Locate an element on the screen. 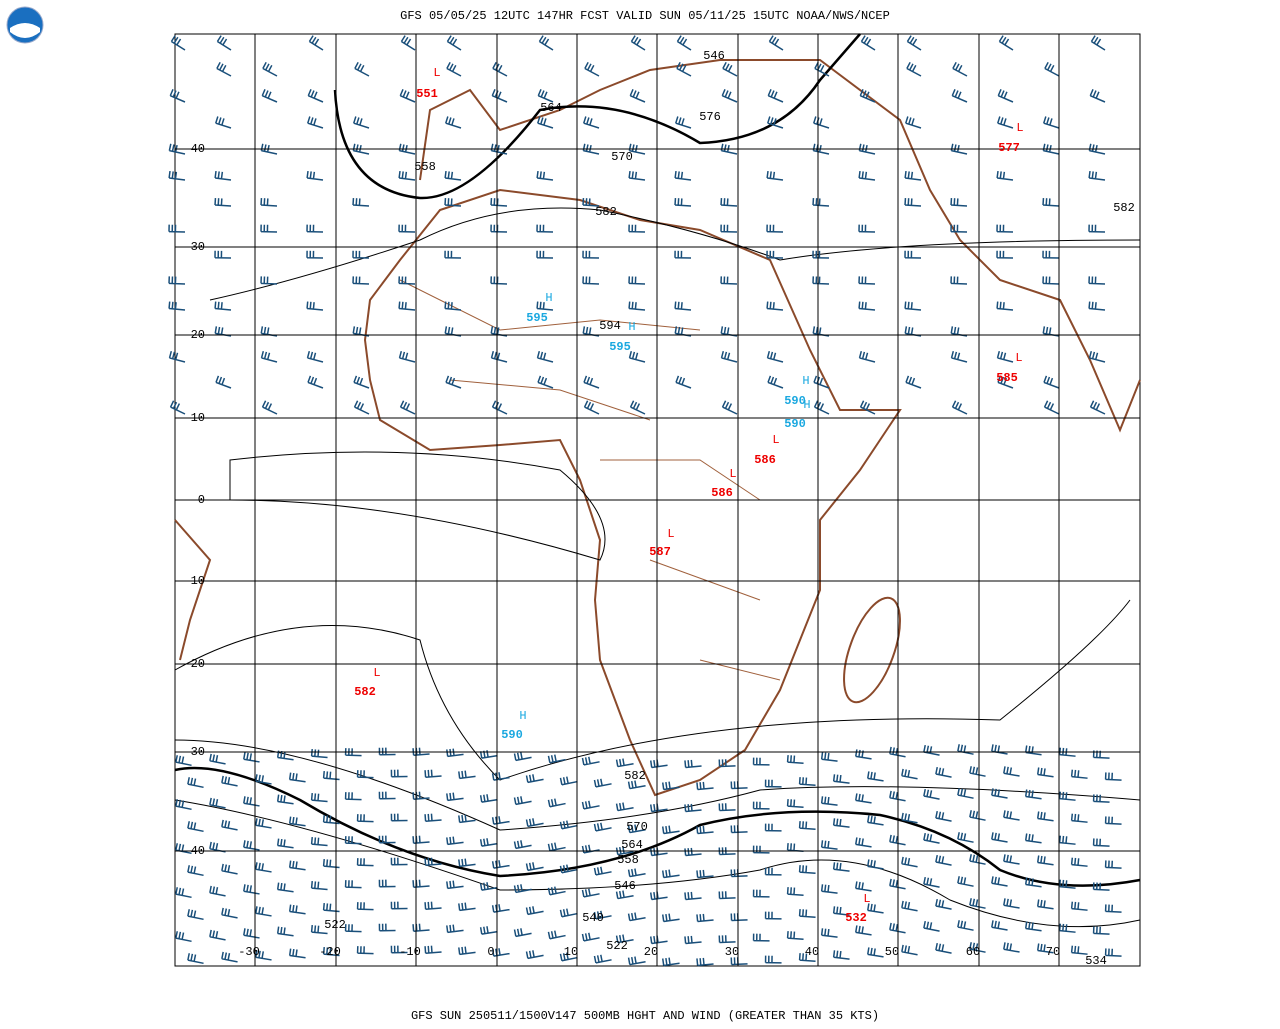 This screenshot has height=1029, width=1280. low-value: 551 is located at coordinates (427, 94).